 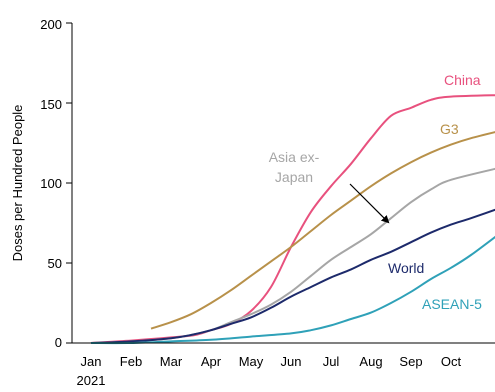 I want to click on y-axis-label: Doses per Hundred People, so click(x=17, y=183).